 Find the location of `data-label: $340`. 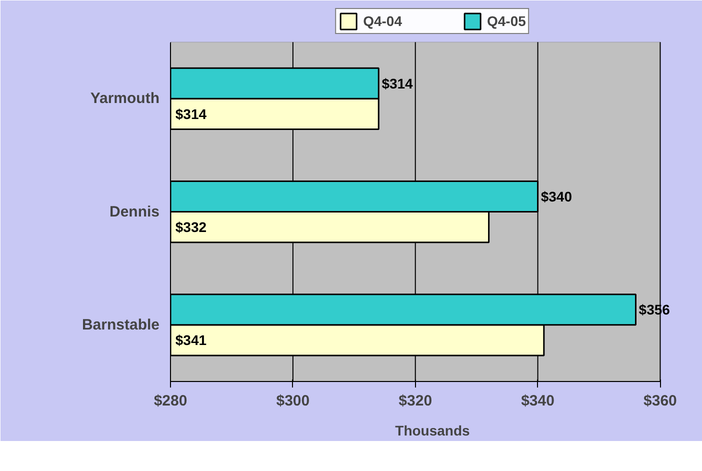

data-label: $340 is located at coordinates (556, 196).